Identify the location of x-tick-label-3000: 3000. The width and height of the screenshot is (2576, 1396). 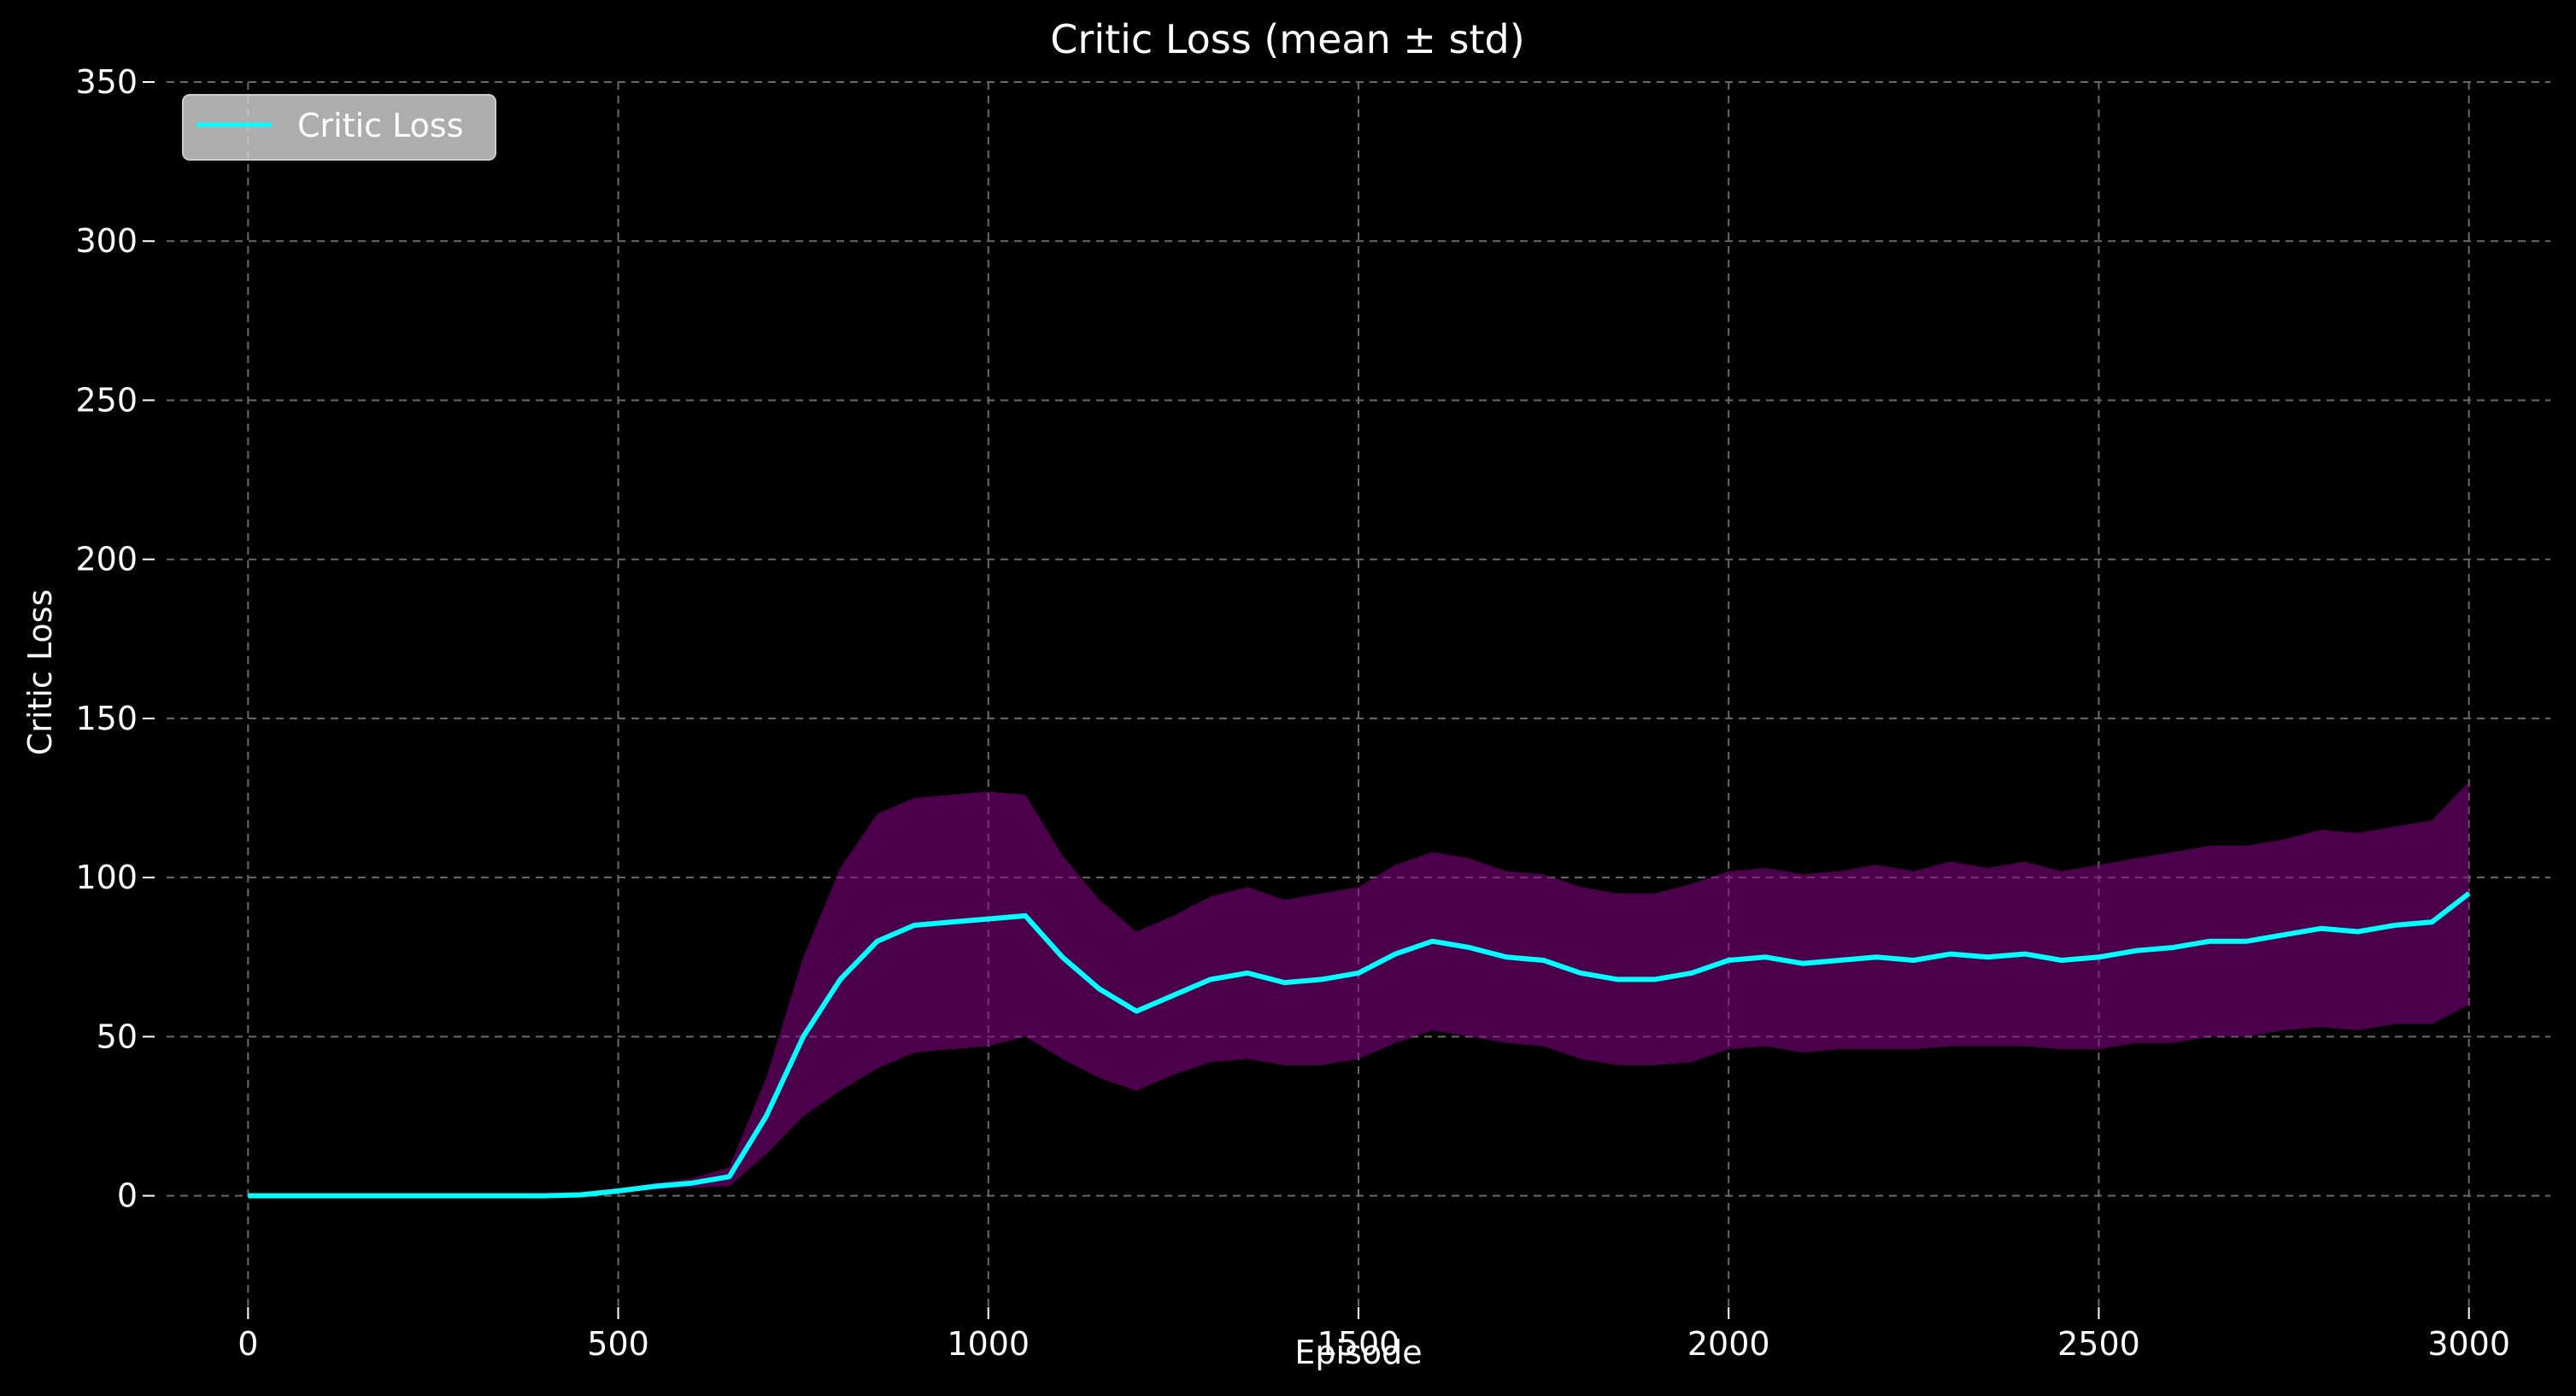
(2468, 1344).